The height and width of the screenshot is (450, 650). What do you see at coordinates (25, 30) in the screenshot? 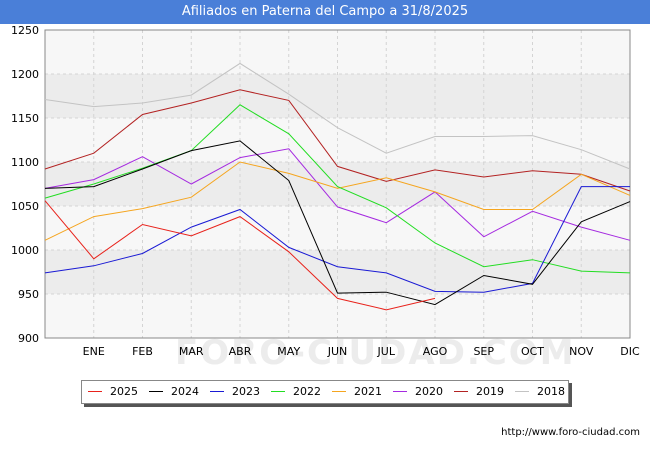
I see `y-tick-label: 1250` at bounding box center [25, 30].